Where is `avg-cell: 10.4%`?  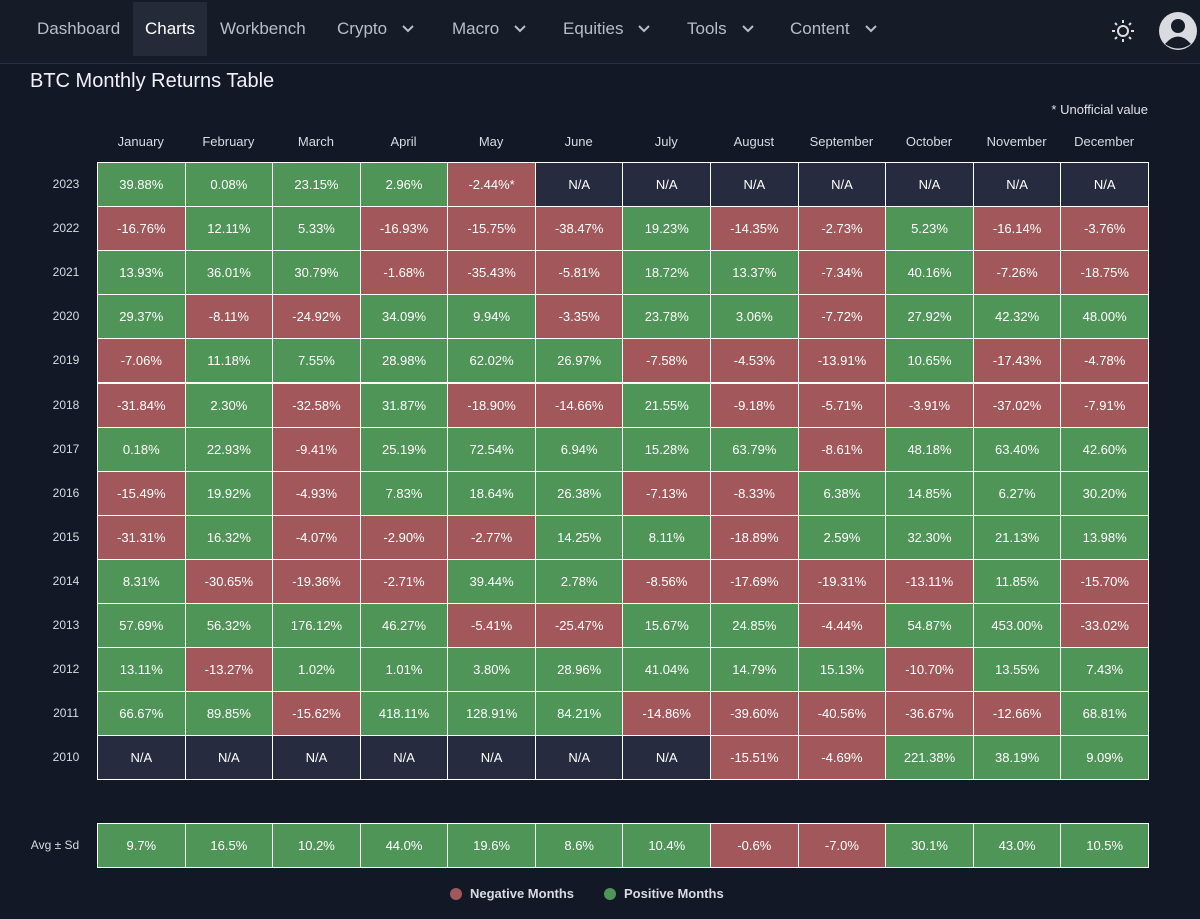
avg-cell: 10.4% is located at coordinates (667, 846).